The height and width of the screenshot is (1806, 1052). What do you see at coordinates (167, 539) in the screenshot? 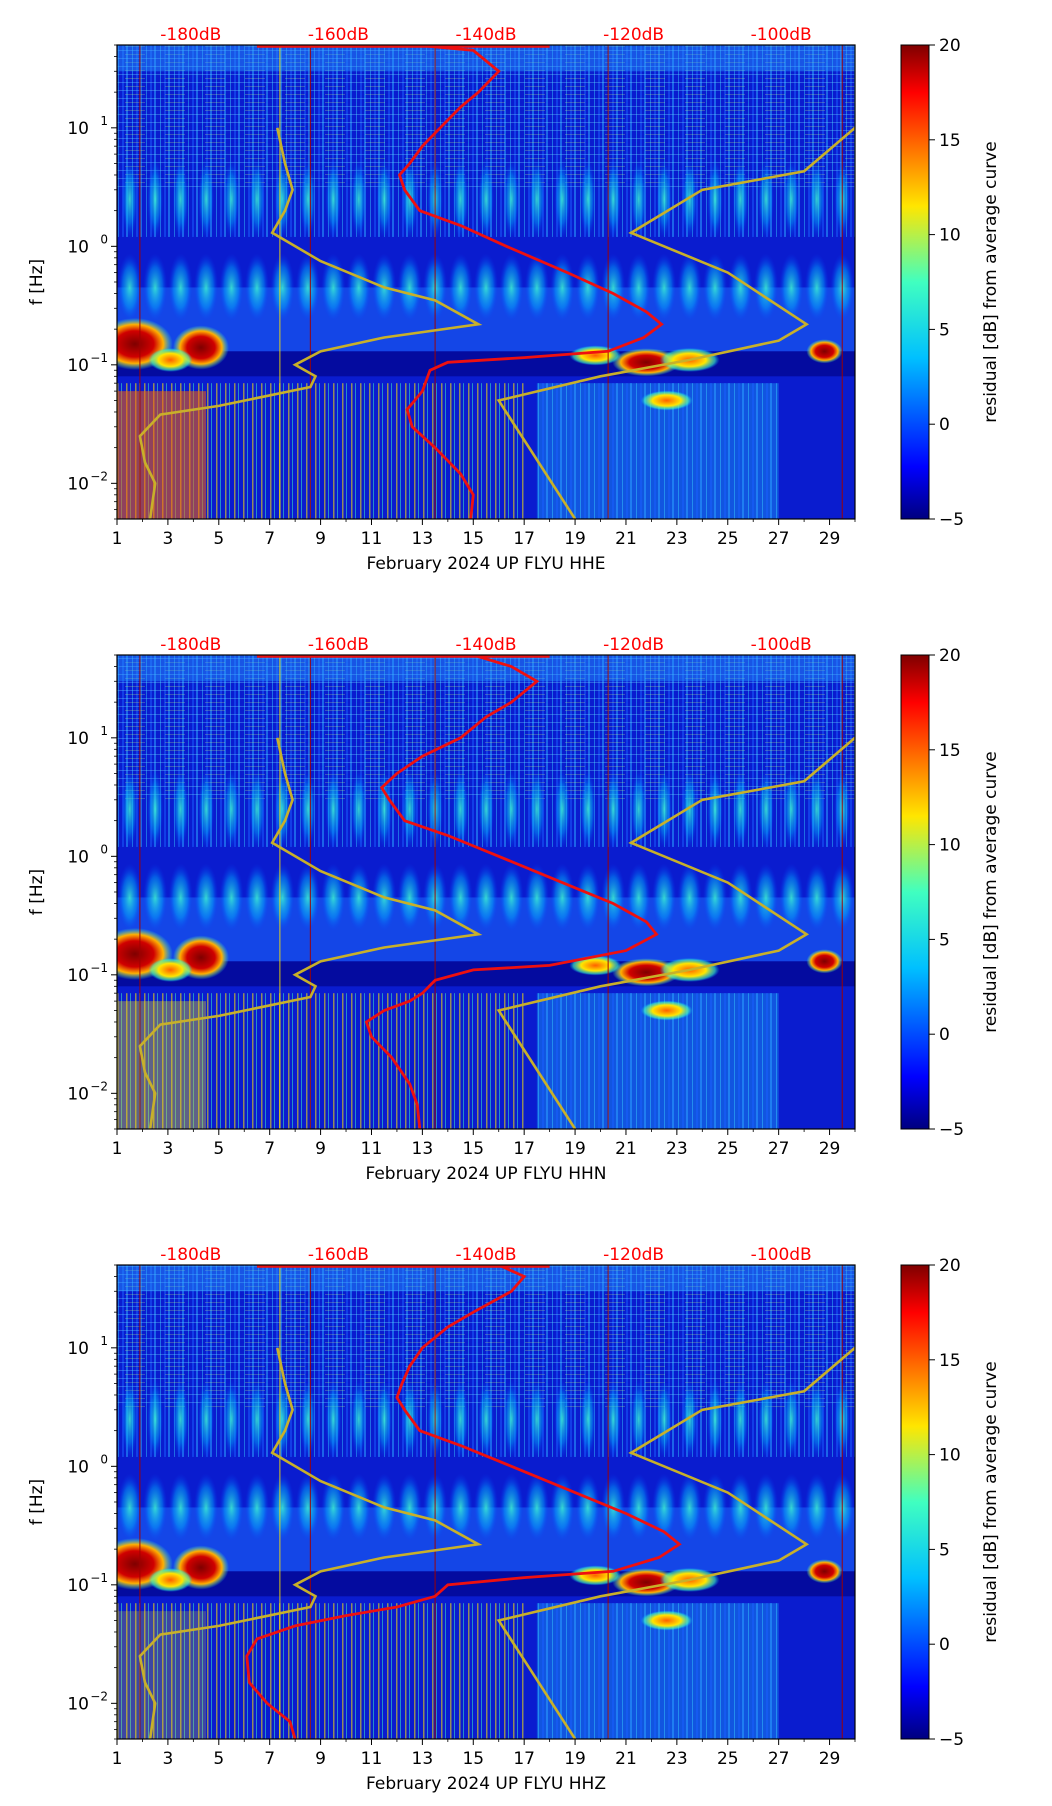
I see `x-tick-label: 3` at bounding box center [167, 539].